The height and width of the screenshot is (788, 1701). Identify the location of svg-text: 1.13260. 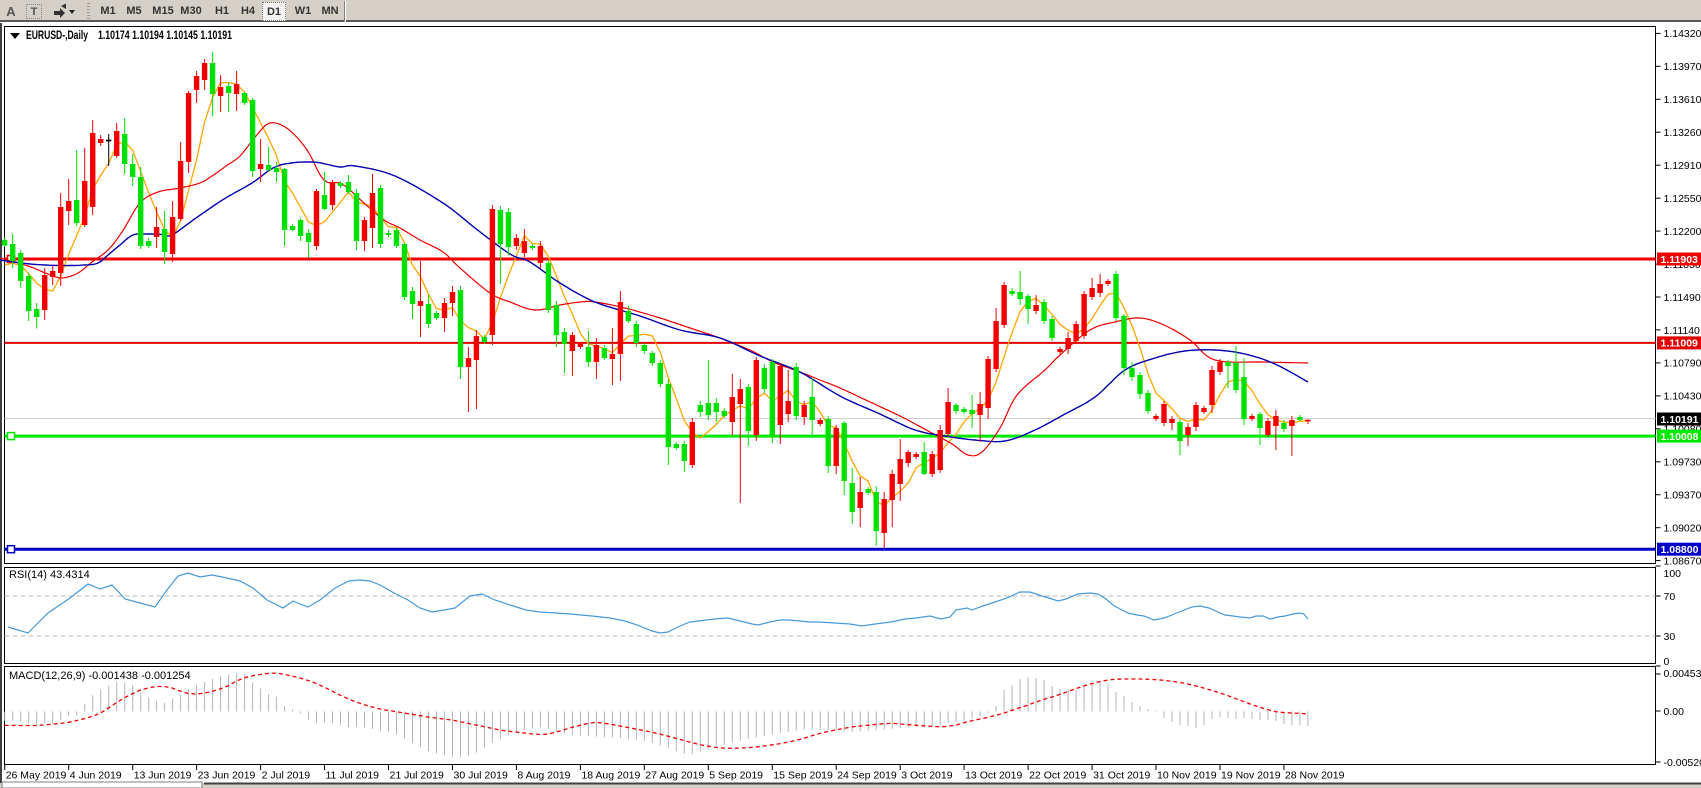
(1682, 133).